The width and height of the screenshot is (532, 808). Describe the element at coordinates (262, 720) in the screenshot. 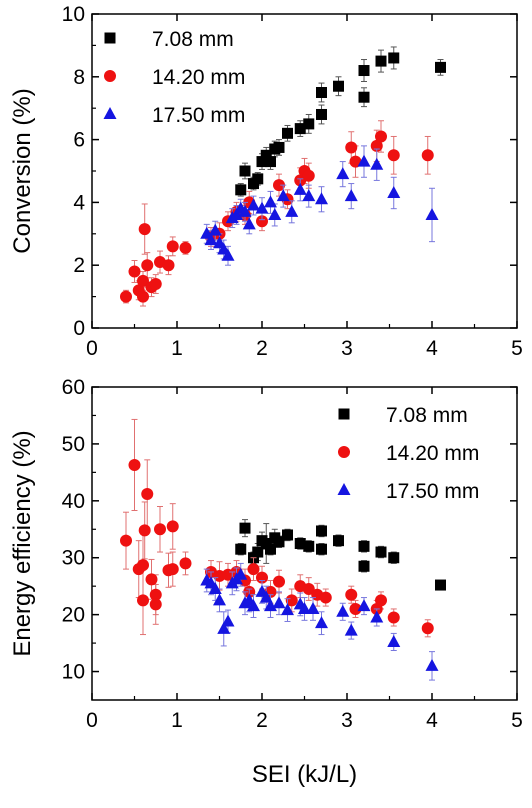

I see `x-tick-label: 2` at that location.